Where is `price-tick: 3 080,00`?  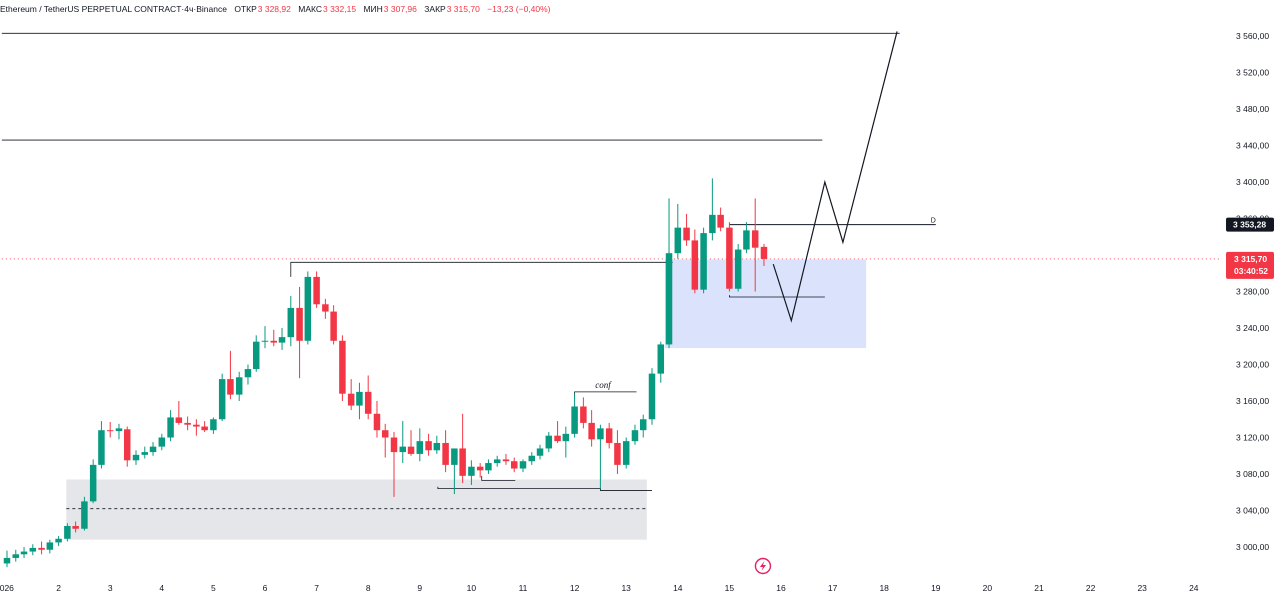 price-tick: 3 080,00 is located at coordinates (1252, 474).